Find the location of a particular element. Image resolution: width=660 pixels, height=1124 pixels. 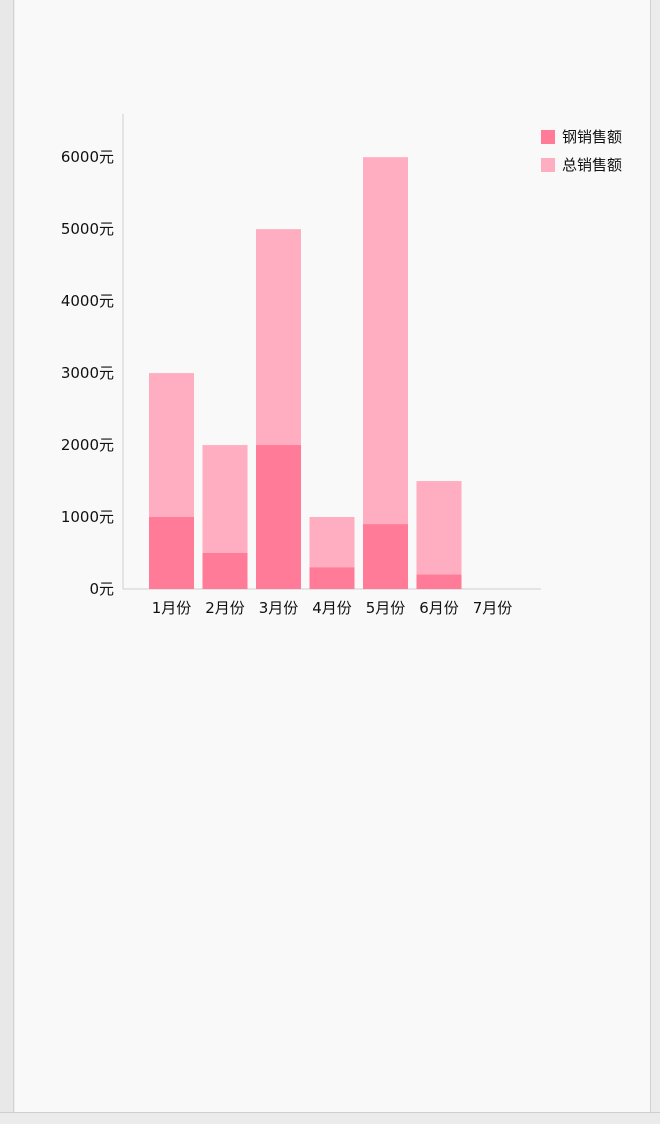

x-tick-label: 6月份 is located at coordinates (439, 608).